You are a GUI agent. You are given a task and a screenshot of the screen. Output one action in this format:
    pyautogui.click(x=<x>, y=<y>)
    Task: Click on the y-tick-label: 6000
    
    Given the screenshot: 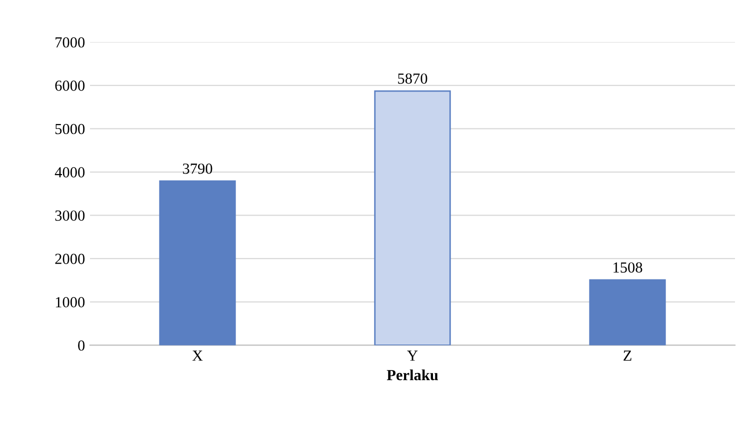 What is the action you would take?
    pyautogui.click(x=70, y=85)
    